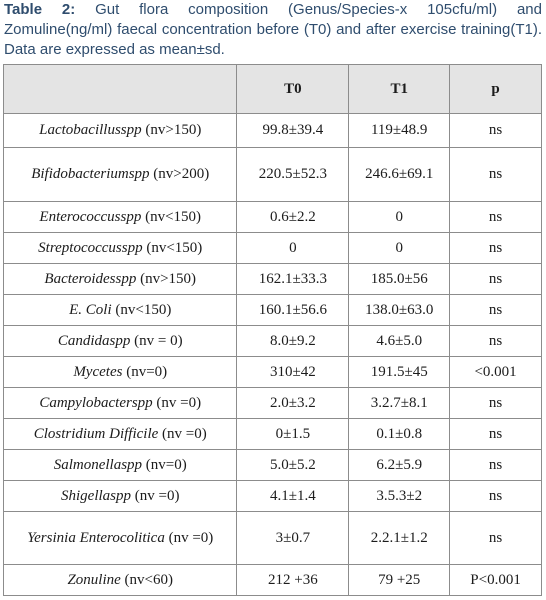  Describe the element at coordinates (293, 496) in the screenshot. I see `cell-t0: 4.1±1.4` at that location.